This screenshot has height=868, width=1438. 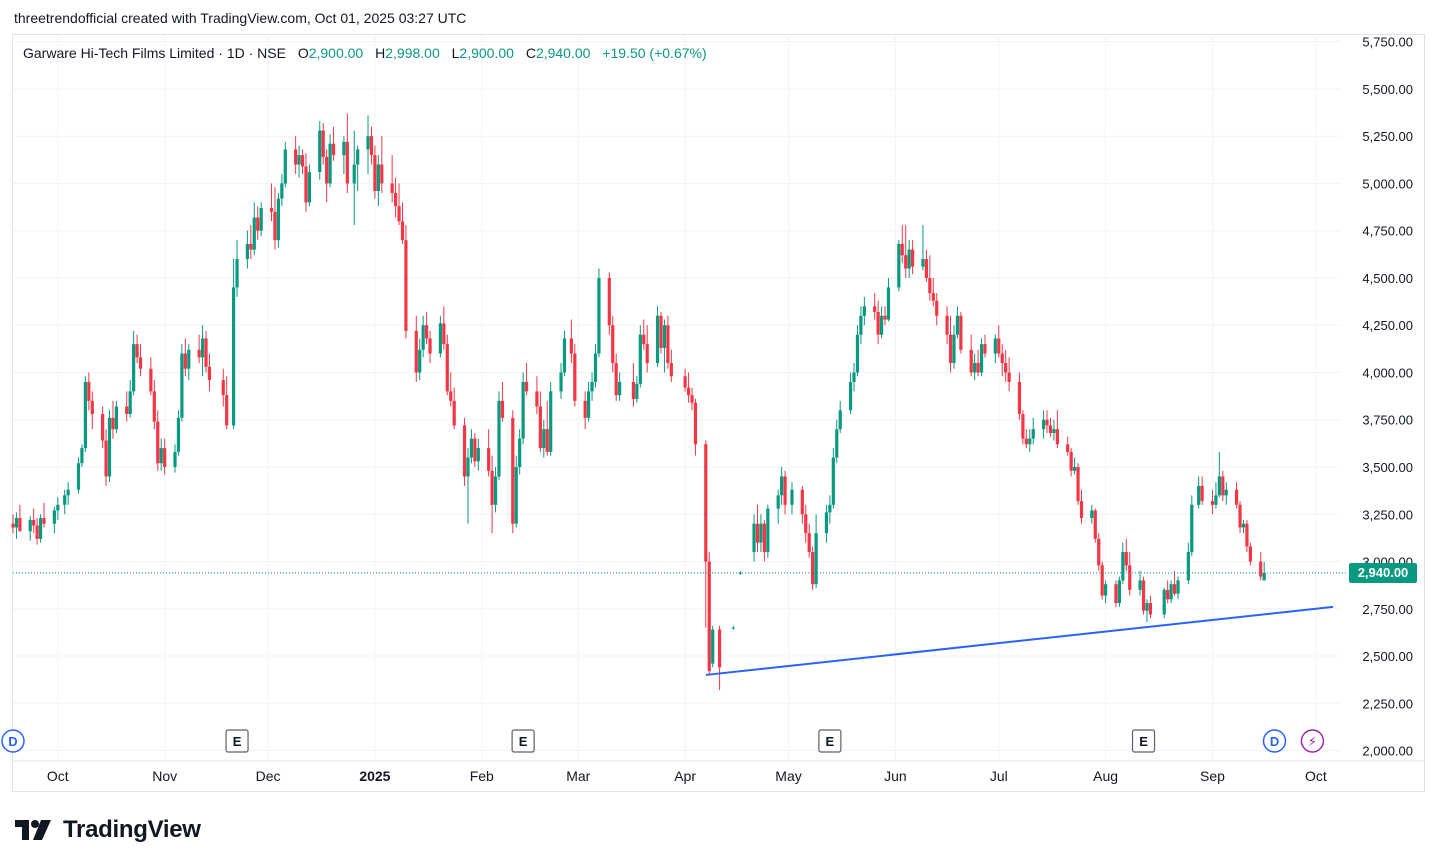 I want to click on dividend-marker-circle, so click(x=1274, y=741).